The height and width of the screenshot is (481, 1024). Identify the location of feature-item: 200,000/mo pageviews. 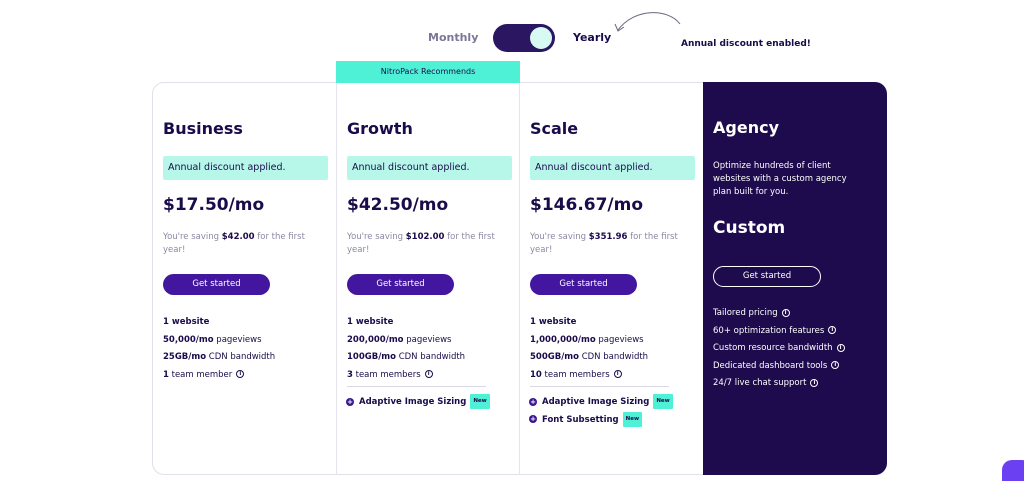
(399, 339).